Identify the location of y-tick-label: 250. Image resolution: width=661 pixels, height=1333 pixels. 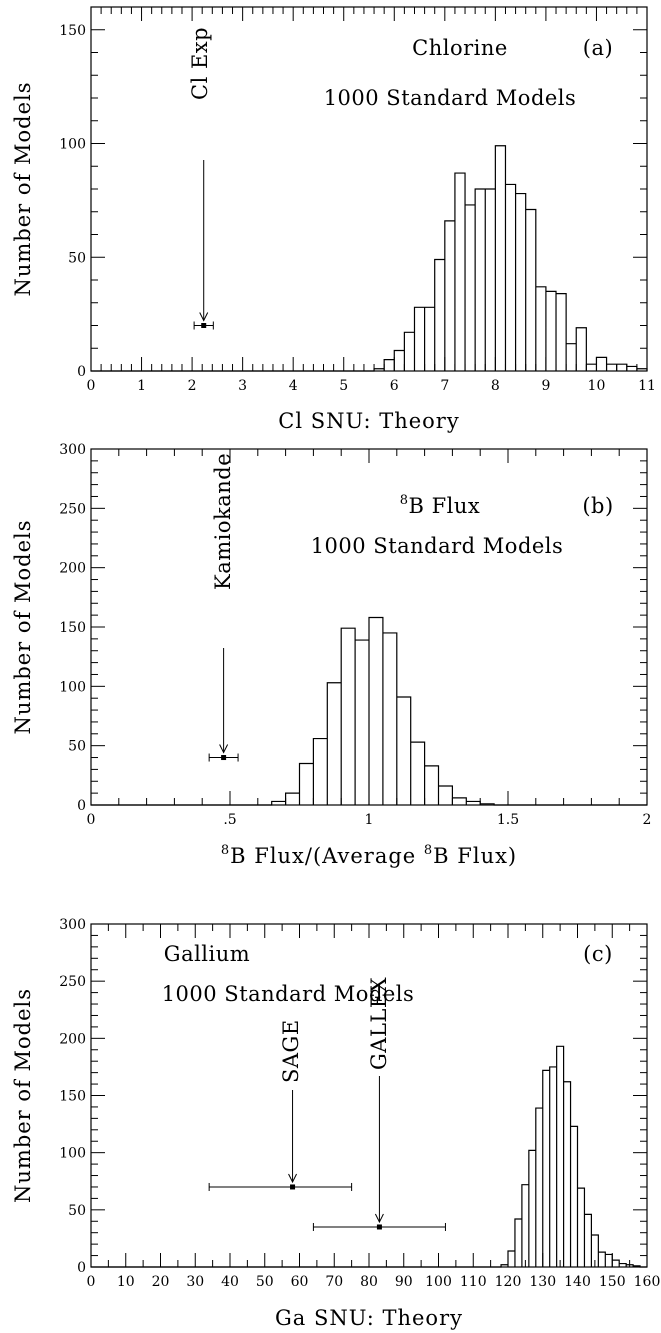
(72, 982).